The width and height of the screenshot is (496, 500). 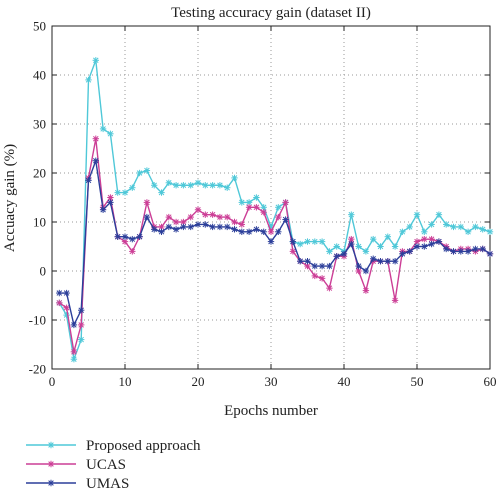 What do you see at coordinates (344, 381) in the screenshot?
I see `x-tick-label: 40` at bounding box center [344, 381].